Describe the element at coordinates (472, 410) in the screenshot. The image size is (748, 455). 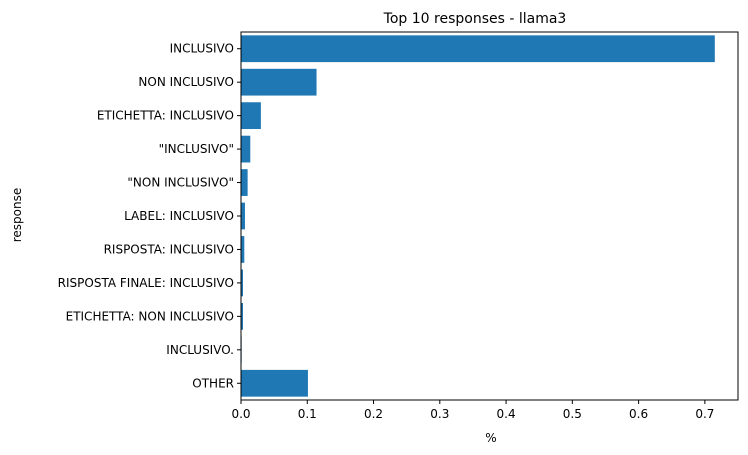
I see `x-axis-ticks: 0.0 0.1 0.2 0.3 0.4 0.5 0.6 0.7` at that location.